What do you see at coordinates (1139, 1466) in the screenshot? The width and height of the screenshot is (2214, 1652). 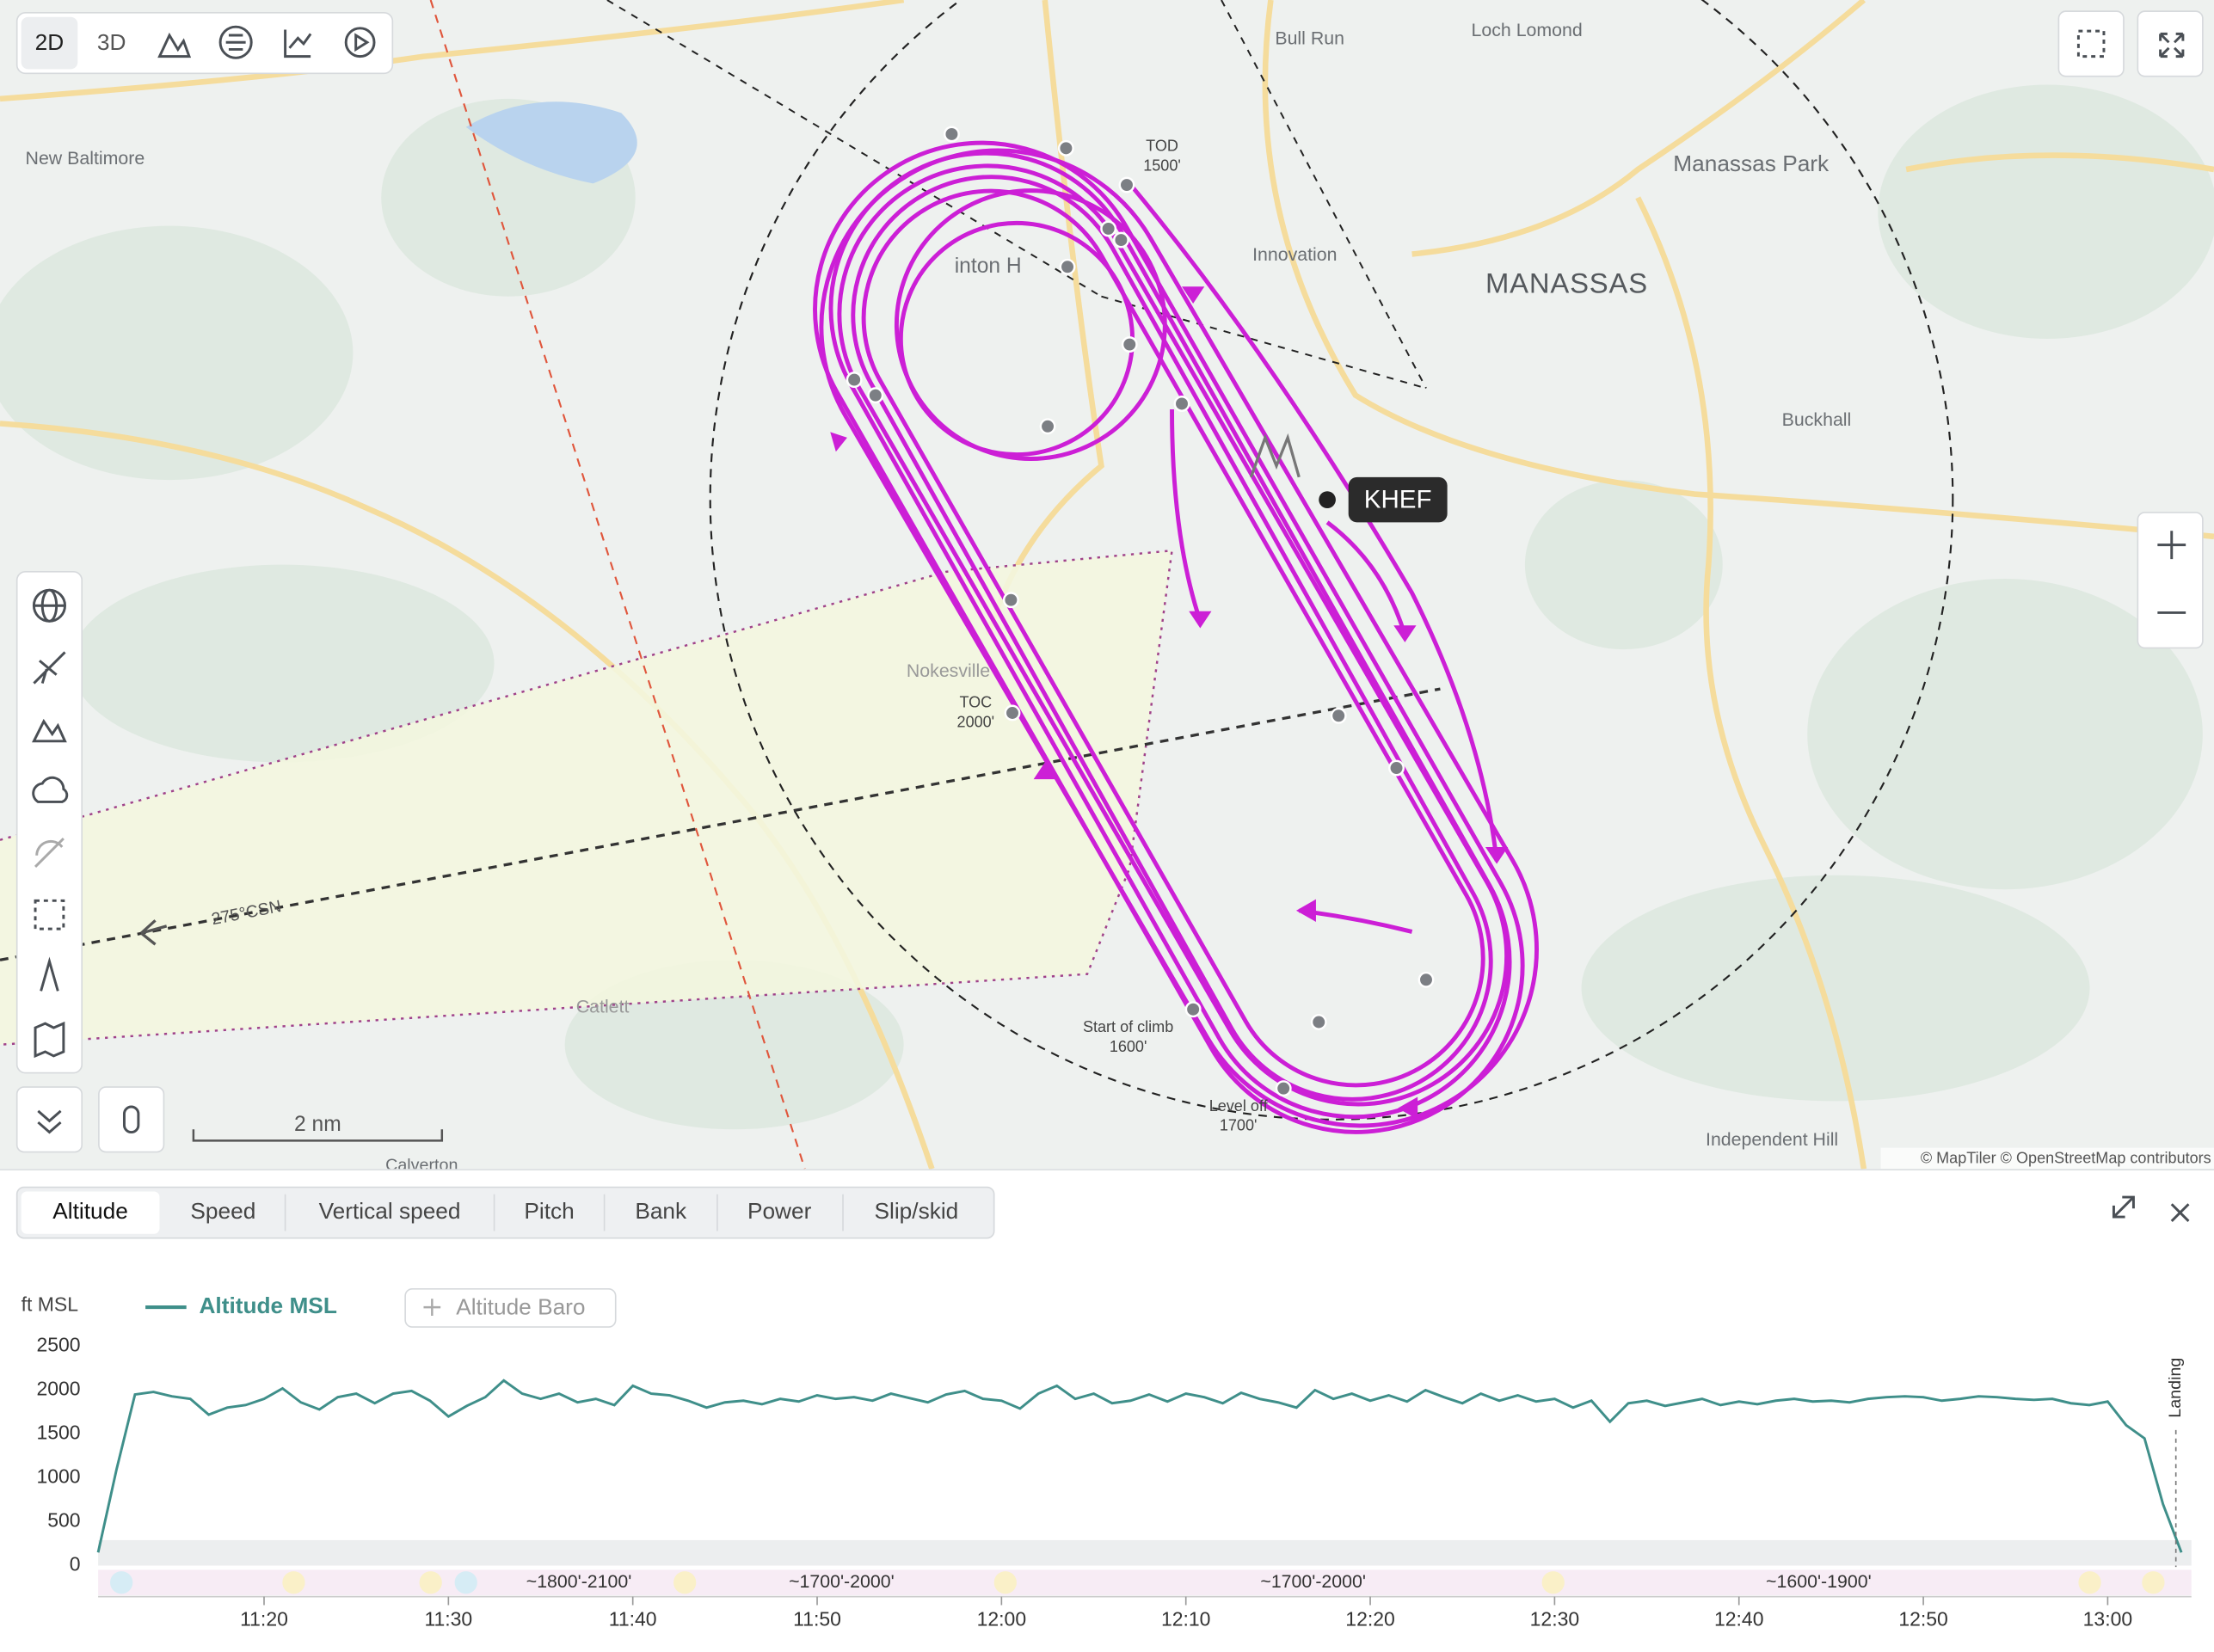 I see `altitude-line` at bounding box center [1139, 1466].